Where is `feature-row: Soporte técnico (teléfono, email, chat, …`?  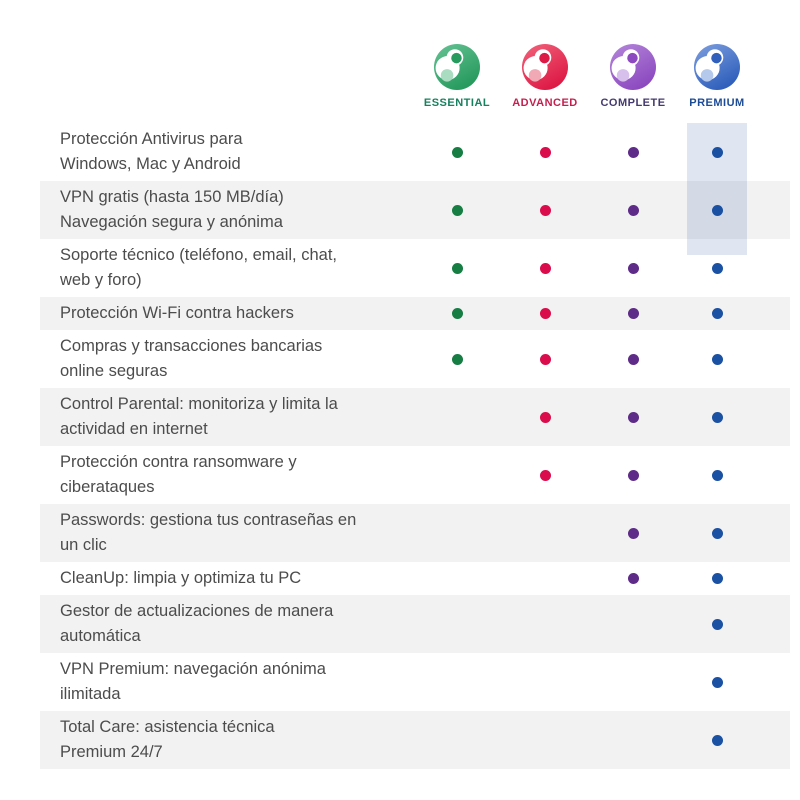 feature-row: Soporte técnico (teléfono, email, chat, … is located at coordinates (415, 268).